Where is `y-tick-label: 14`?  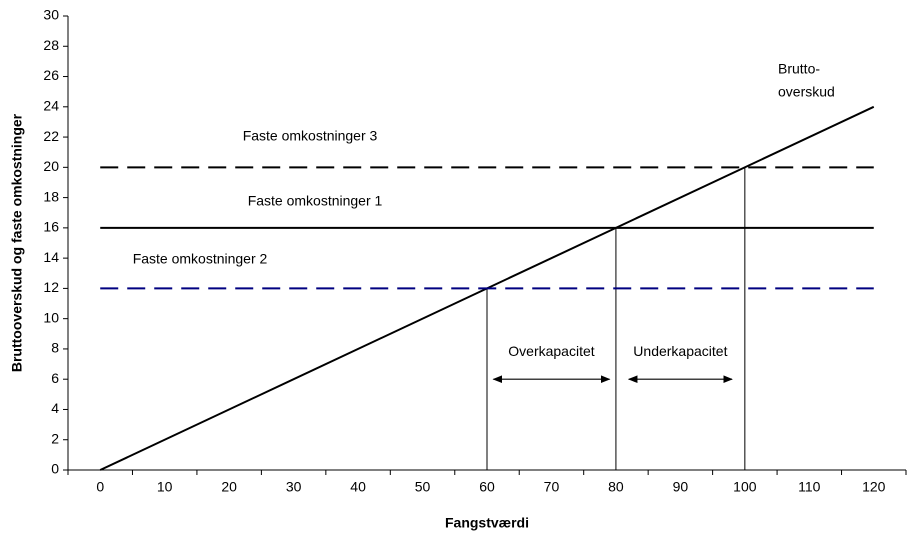 y-tick-label: 14 is located at coordinates (51, 257).